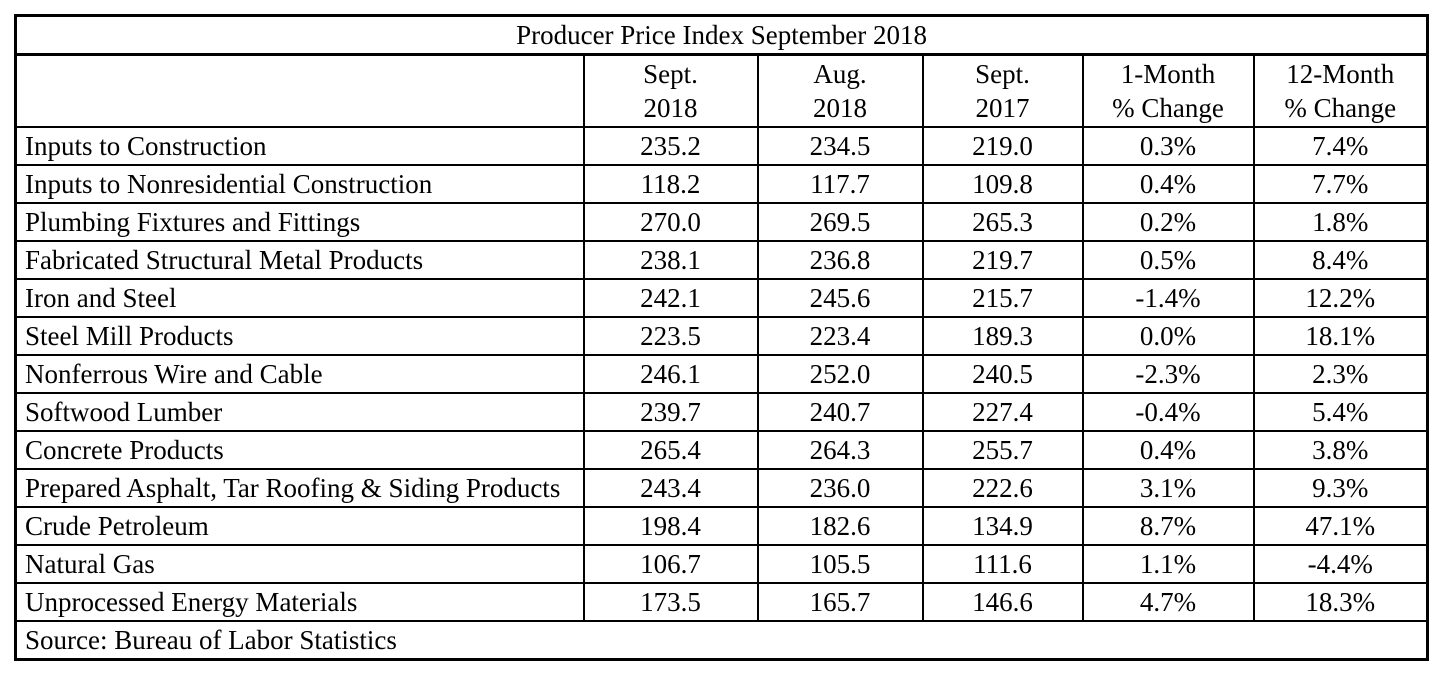 The image size is (1440, 679). What do you see at coordinates (299, 336) in the screenshot?
I see `row-label-cell: Steel Mill Products` at bounding box center [299, 336].